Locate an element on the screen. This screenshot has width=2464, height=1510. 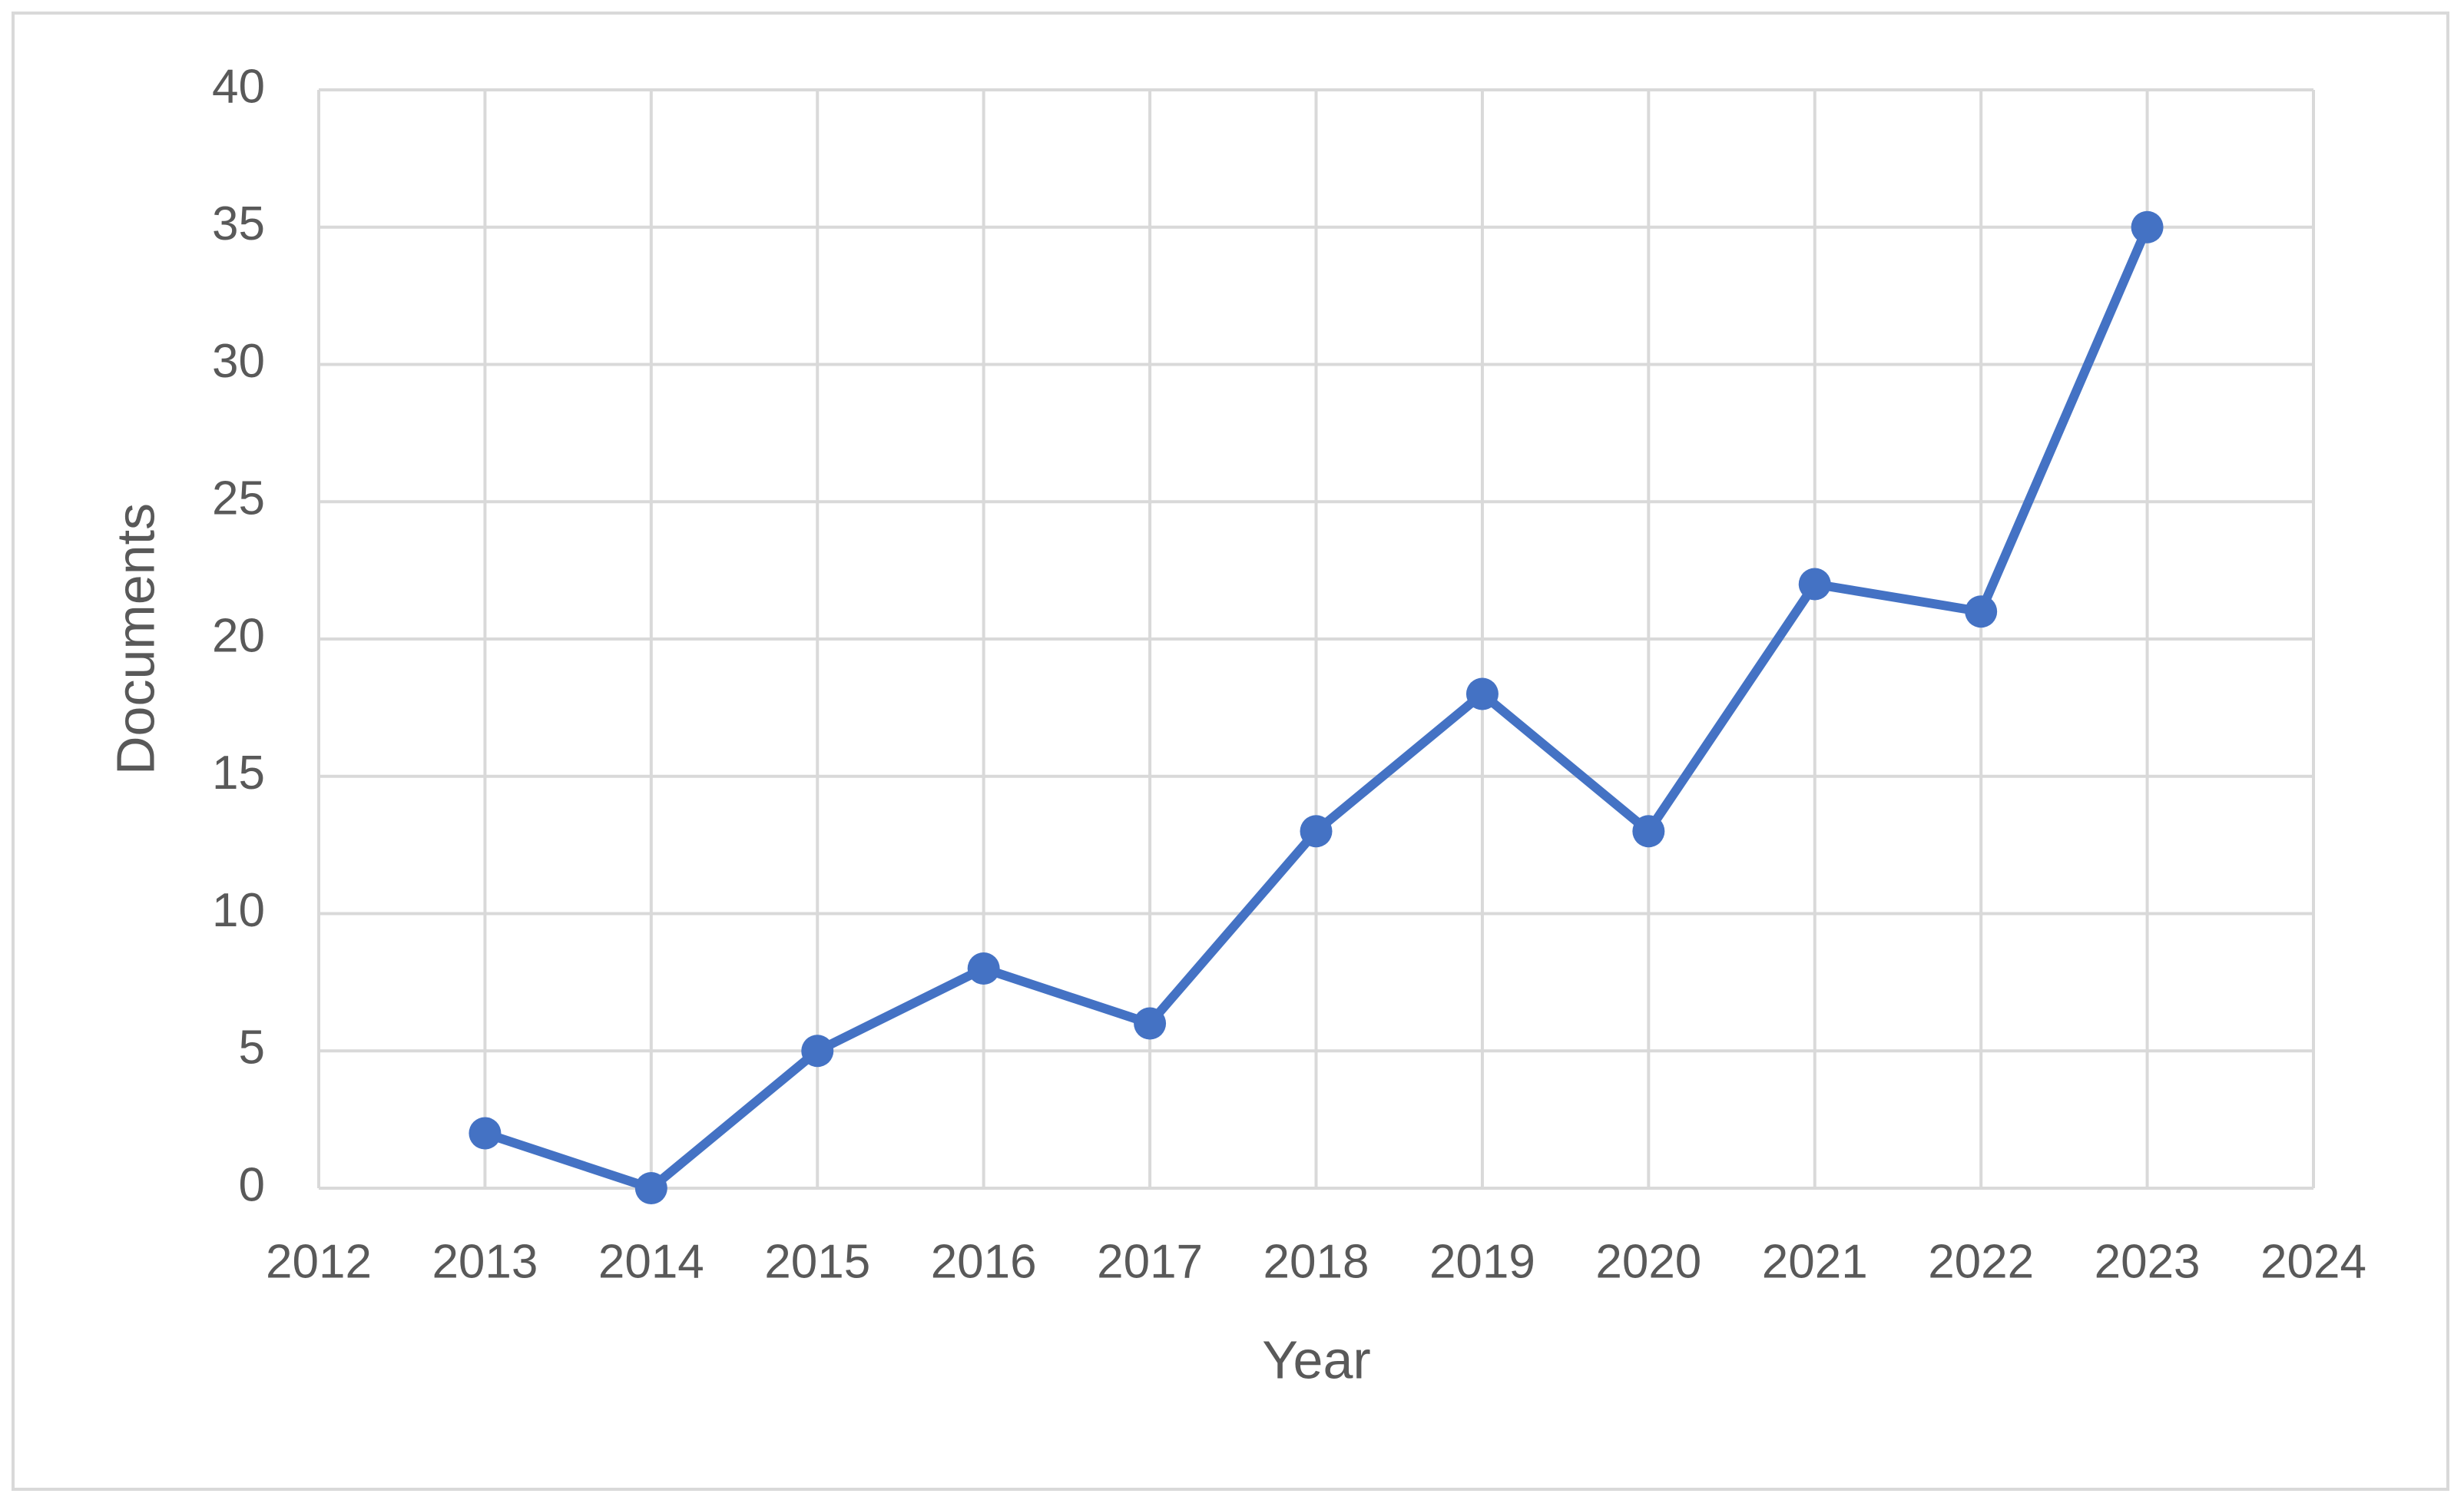
x-tick-label: 2012 is located at coordinates (319, 1261).